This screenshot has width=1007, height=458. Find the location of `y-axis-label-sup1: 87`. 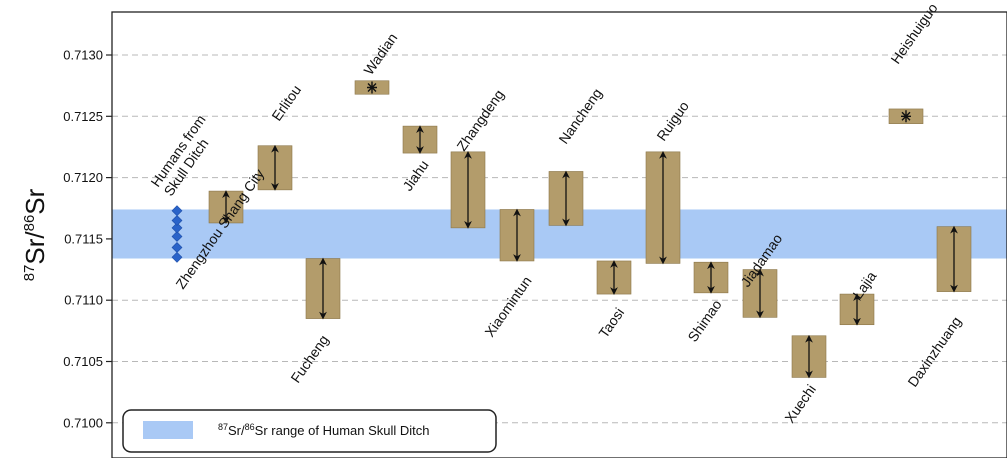

y-axis-label-sup1: 87 is located at coordinates (29, 273).